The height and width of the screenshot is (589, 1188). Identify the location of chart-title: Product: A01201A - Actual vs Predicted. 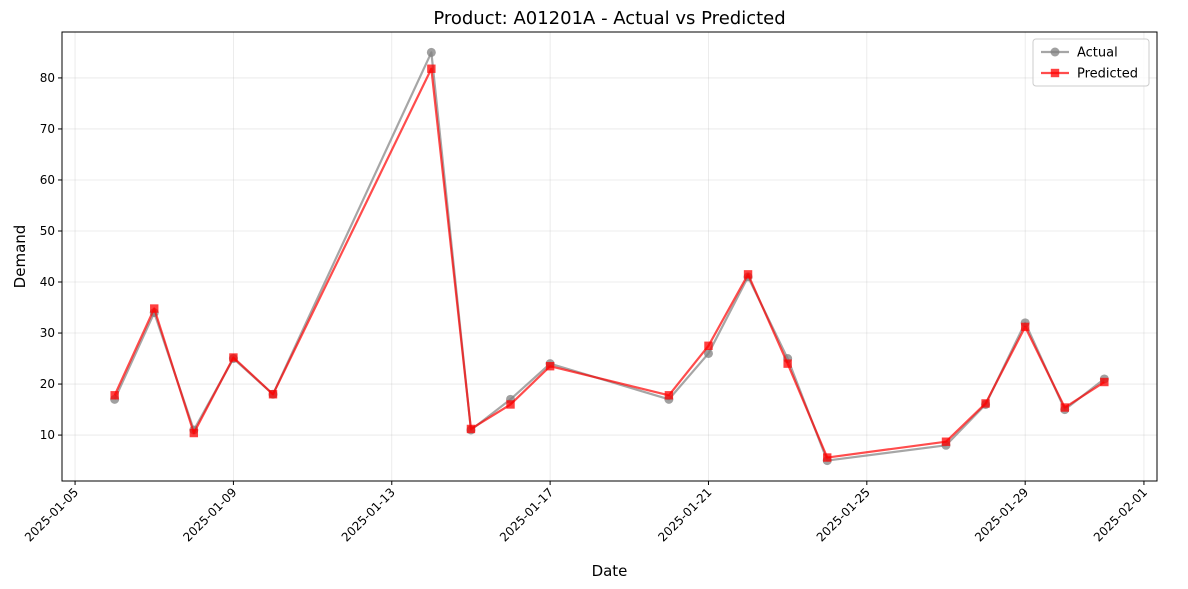
(609, 18).